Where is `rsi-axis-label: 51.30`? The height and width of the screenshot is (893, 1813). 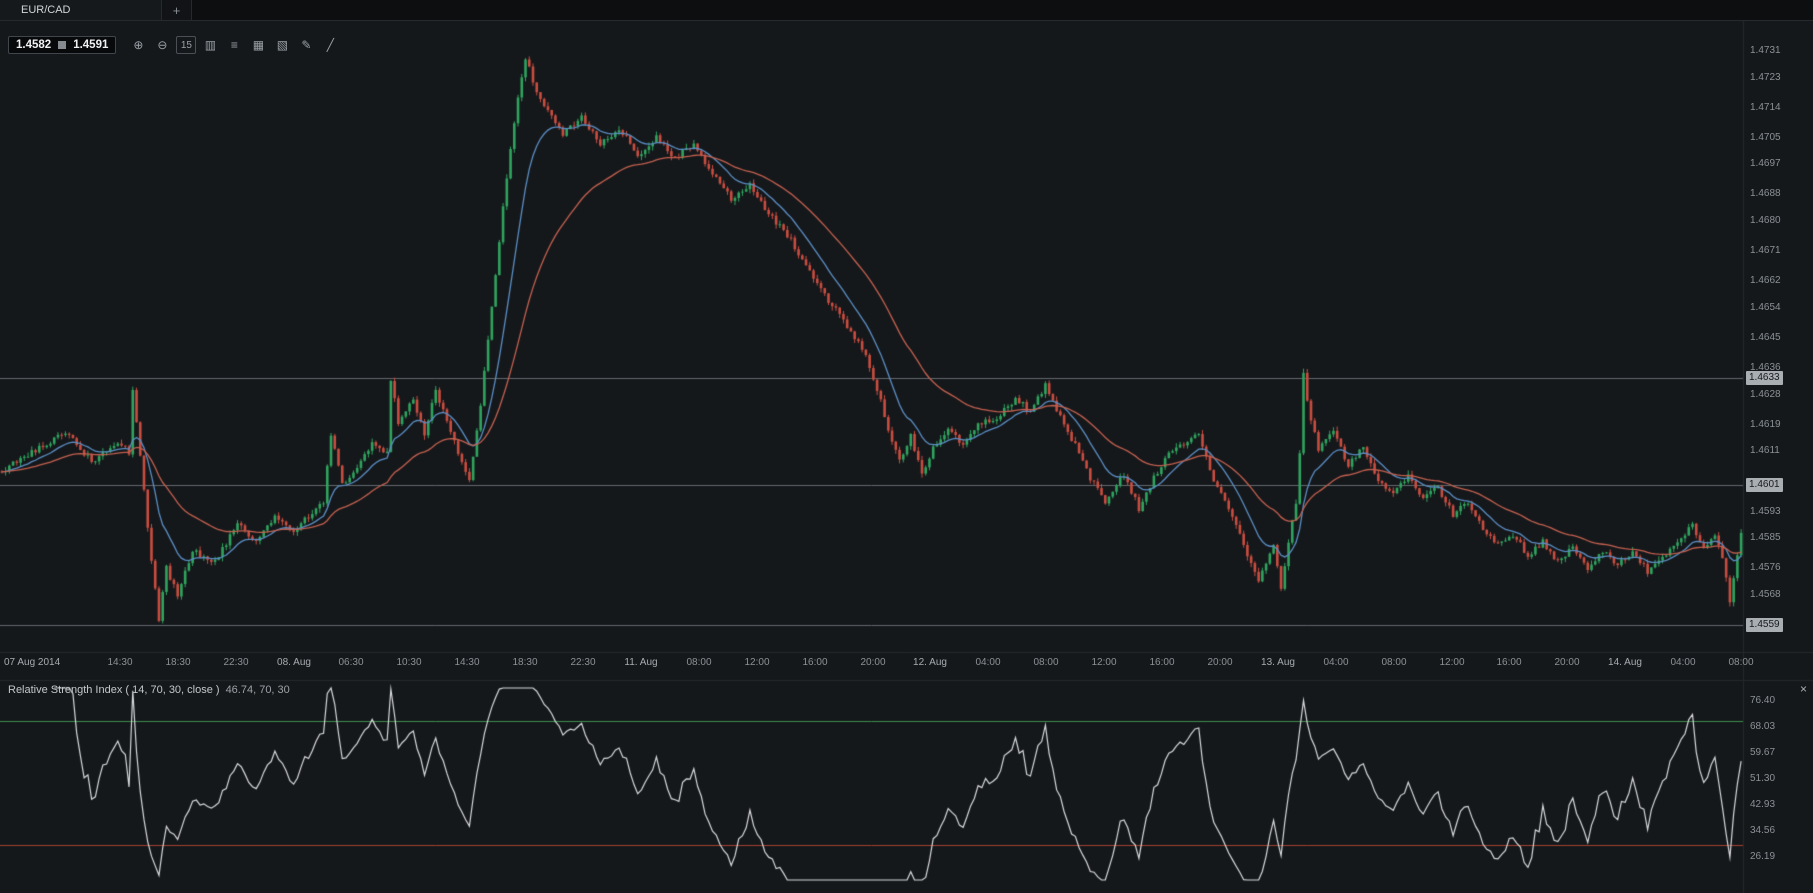
rsi-axis-label: 51.30 is located at coordinates (1763, 778).